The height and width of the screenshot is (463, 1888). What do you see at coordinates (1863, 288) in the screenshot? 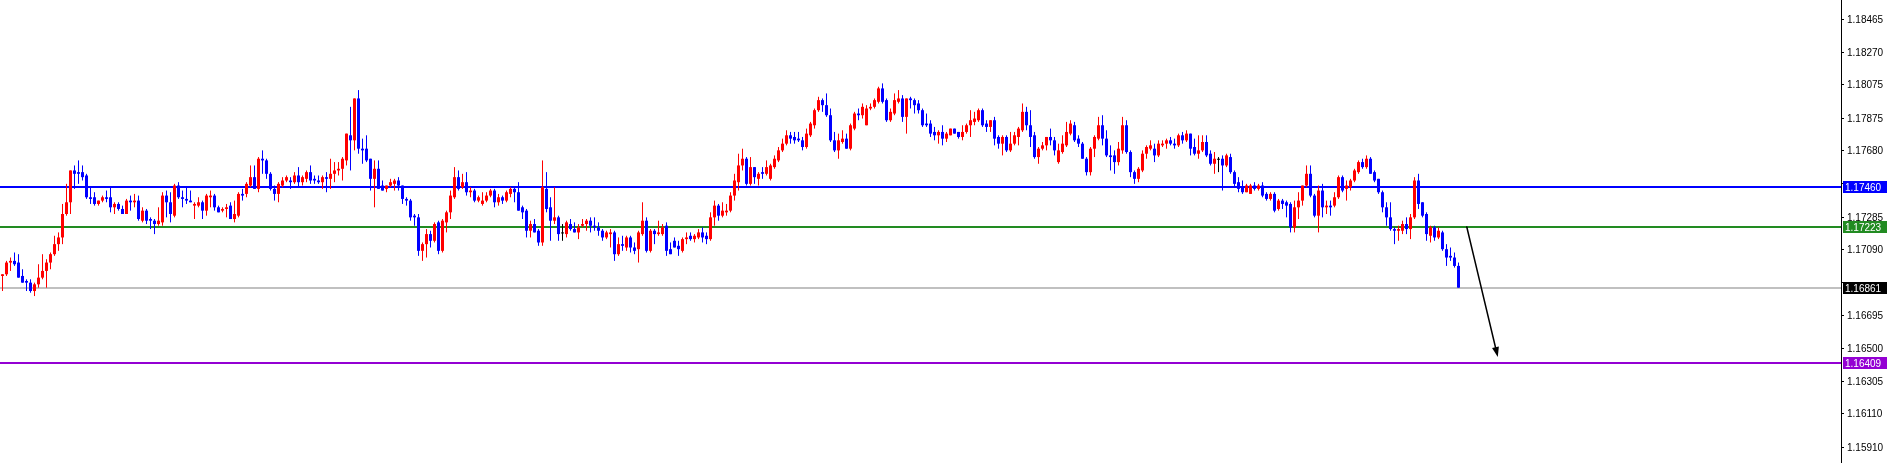
I see `ref-line-label: 1.16861` at bounding box center [1863, 288].